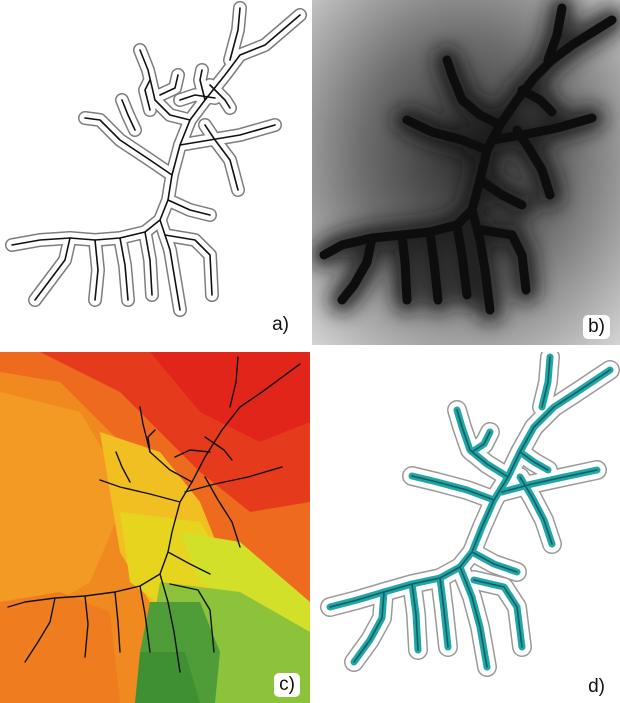 Image resolution: width=620 pixels, height=703 pixels. Describe the element at coordinates (245, 582) in the screenshot. I see `region-yellow-green` at that location.